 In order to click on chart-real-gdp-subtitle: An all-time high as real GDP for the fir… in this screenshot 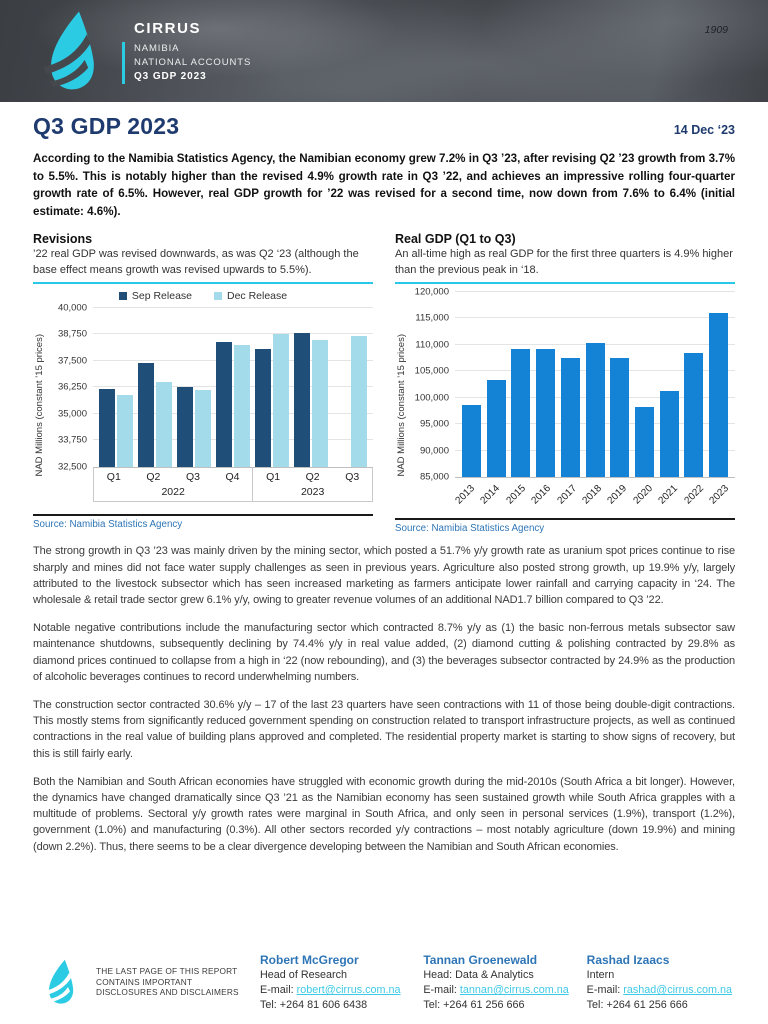, I will do `click(564, 262)`.